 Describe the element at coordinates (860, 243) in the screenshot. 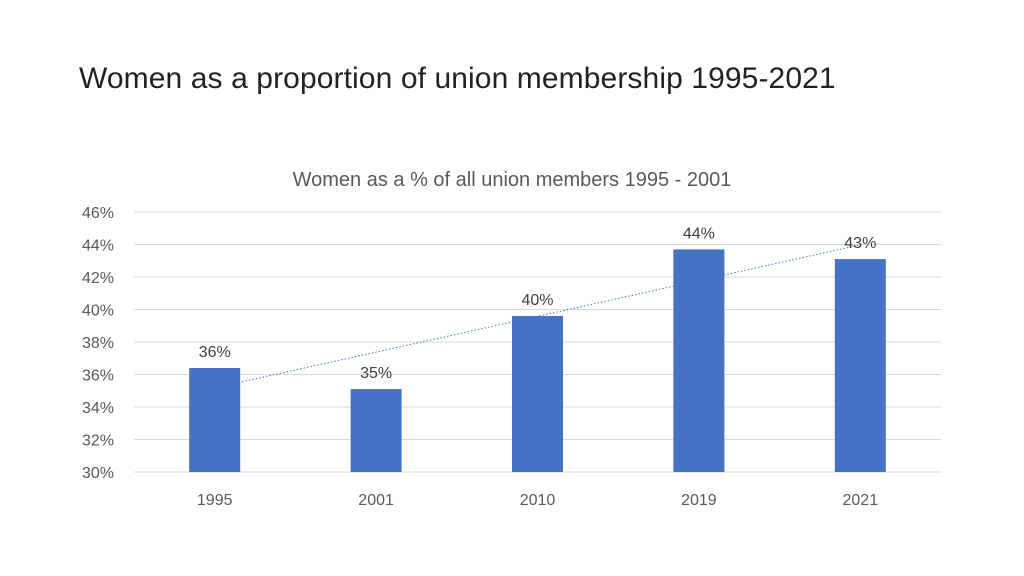

I see `data-label: 43%` at that location.